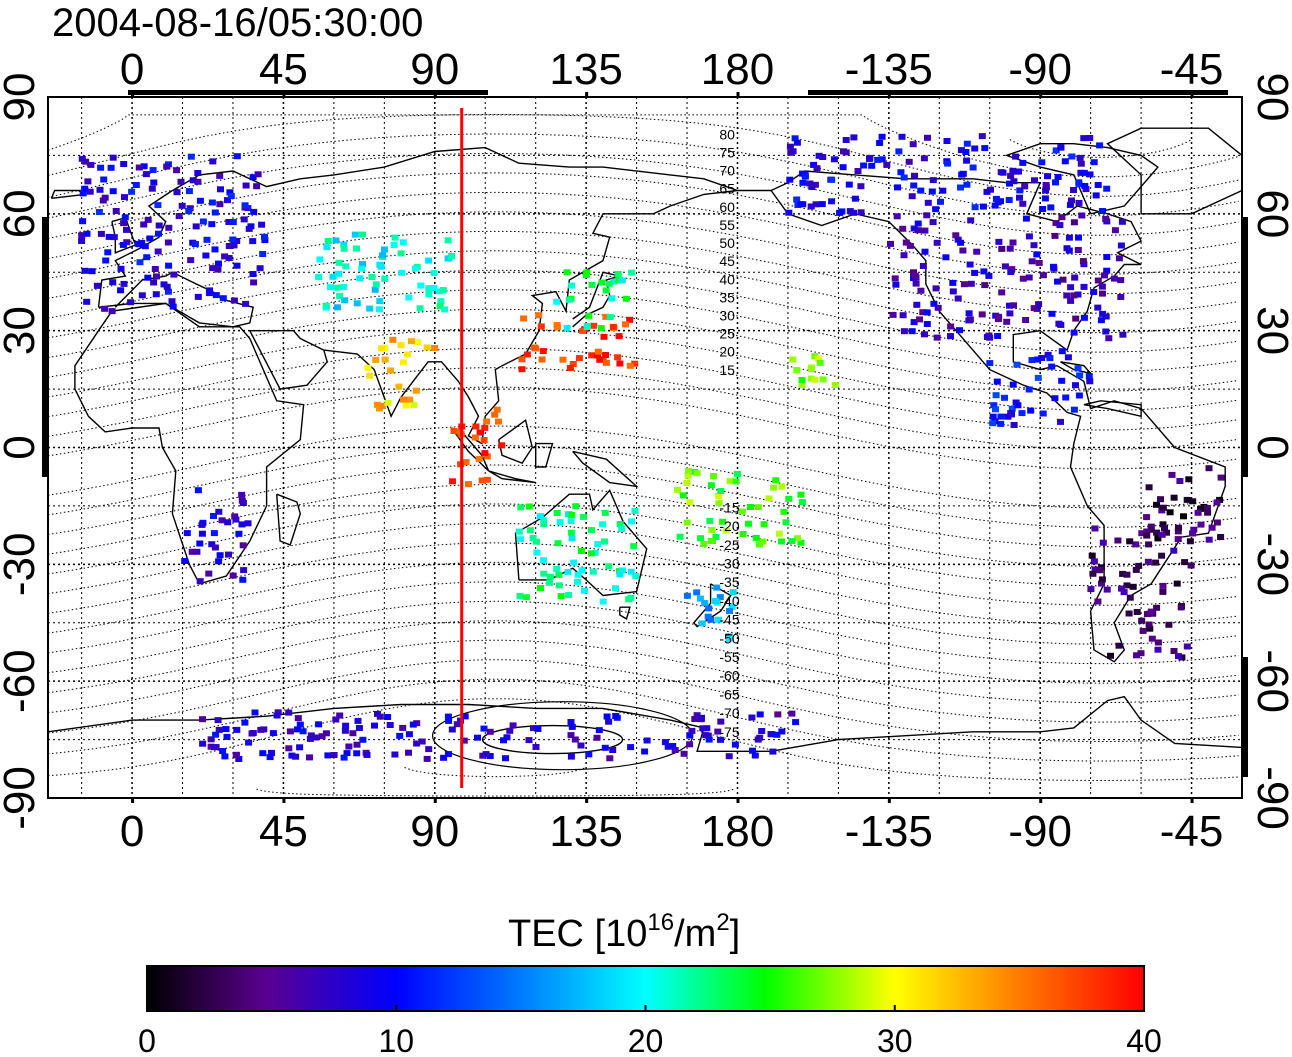 The height and width of the screenshot is (1057, 1292). Describe the element at coordinates (643, 603) in the screenshot. I see `mlat-contour` at that location.